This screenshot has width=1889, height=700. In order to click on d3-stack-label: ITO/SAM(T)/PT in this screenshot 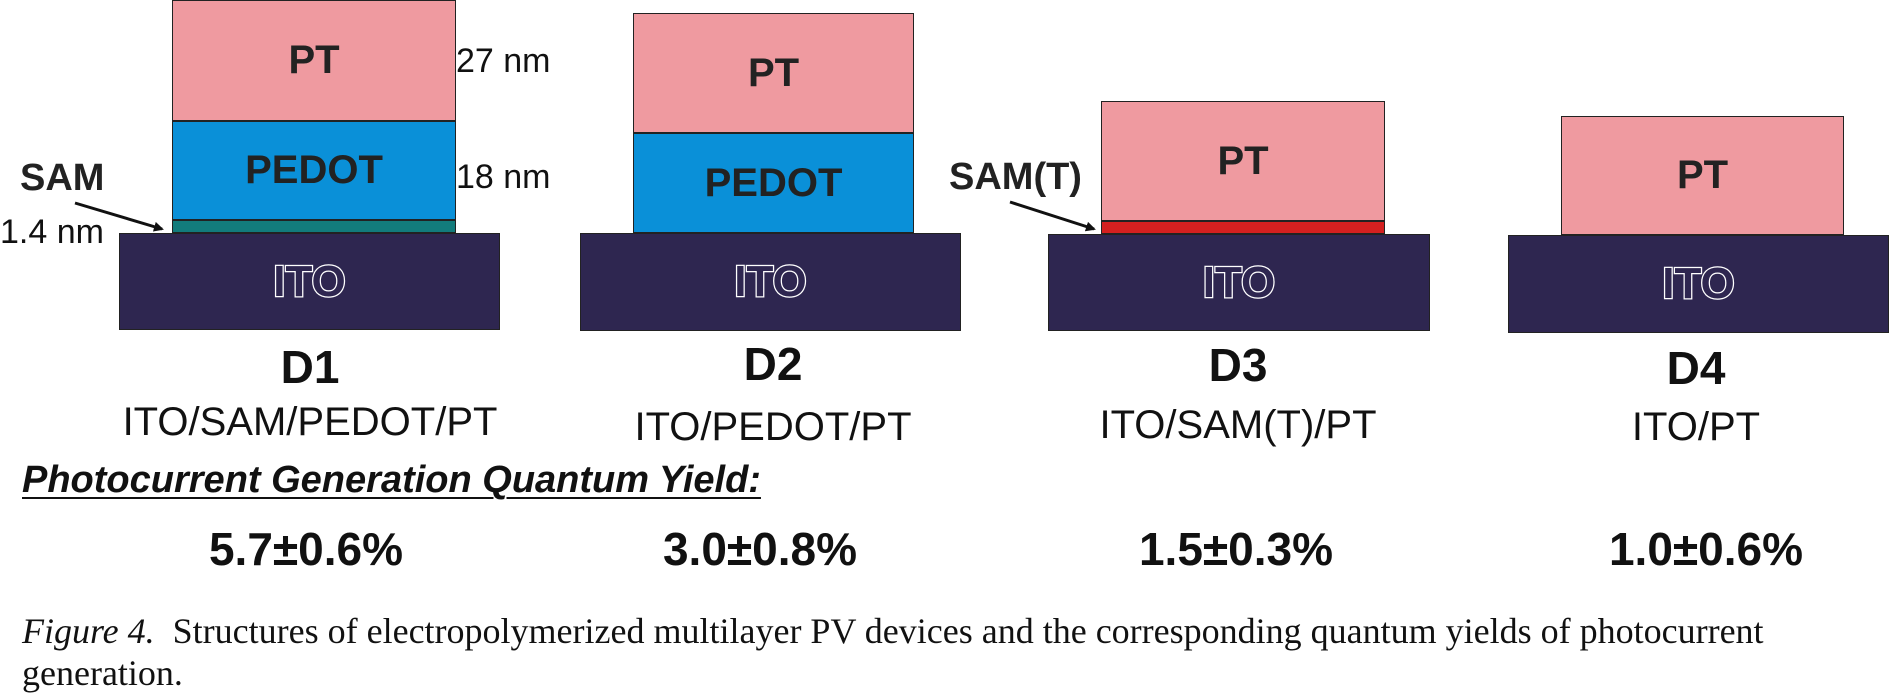, I will do `click(1238, 425)`.